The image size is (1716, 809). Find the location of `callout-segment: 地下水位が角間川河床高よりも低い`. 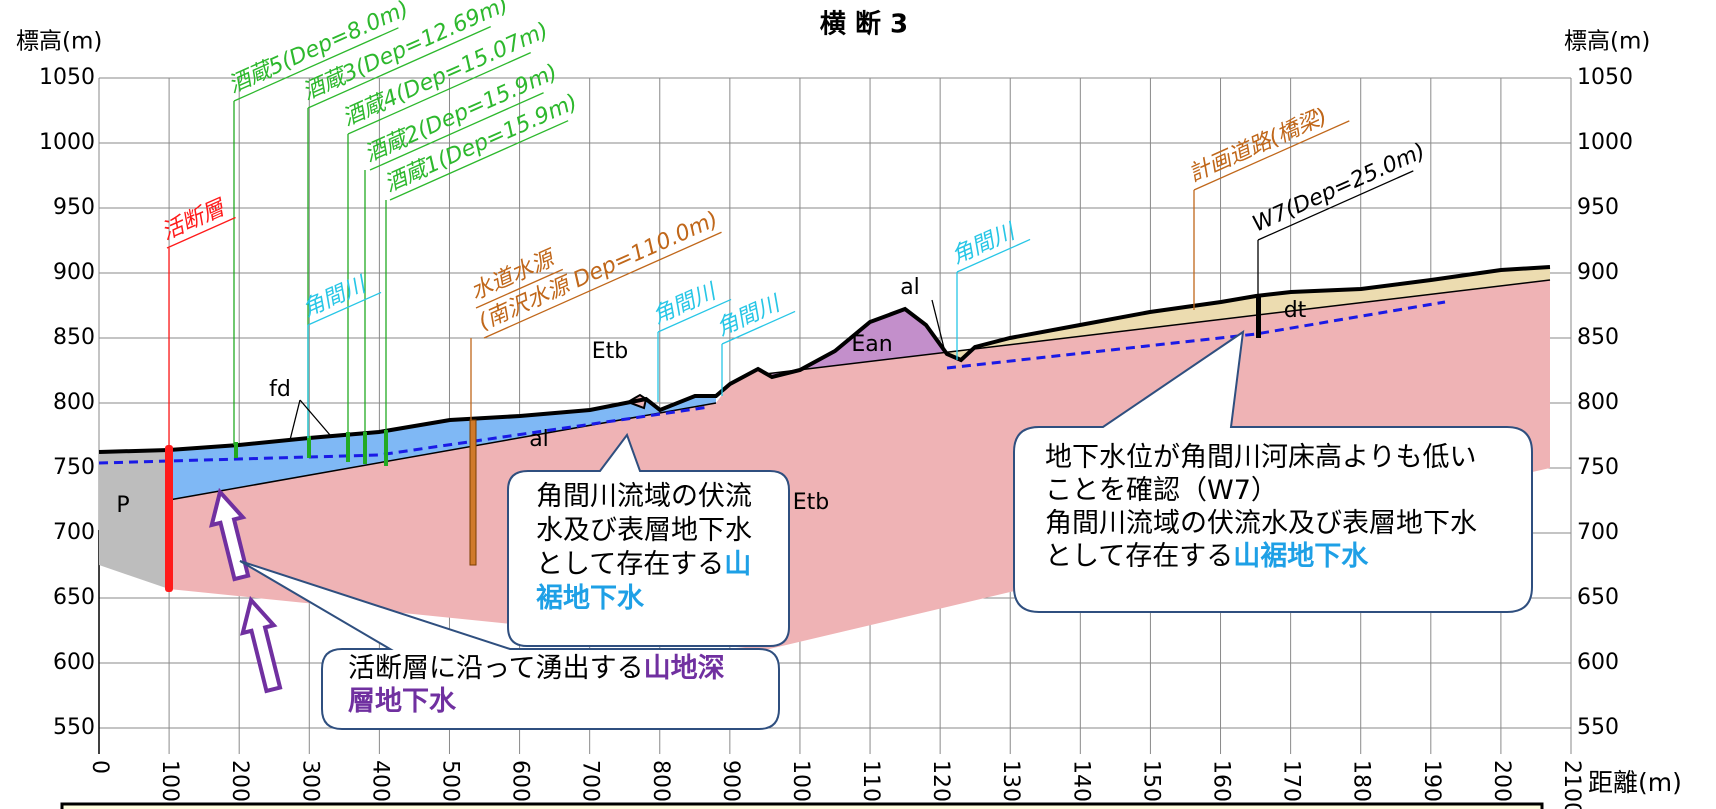

callout-segment: 地下水位が角間川河床高よりも低い is located at coordinates (1260, 457).